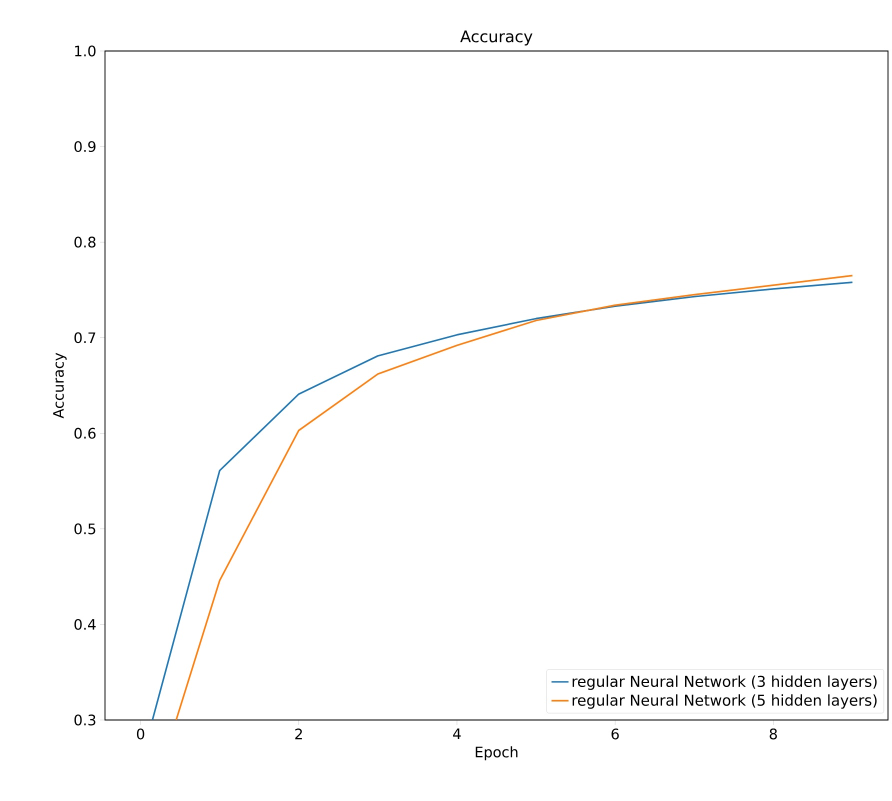 The width and height of the screenshot is (892, 801). I want to click on y-tick-label: 0.9, so click(85, 146).